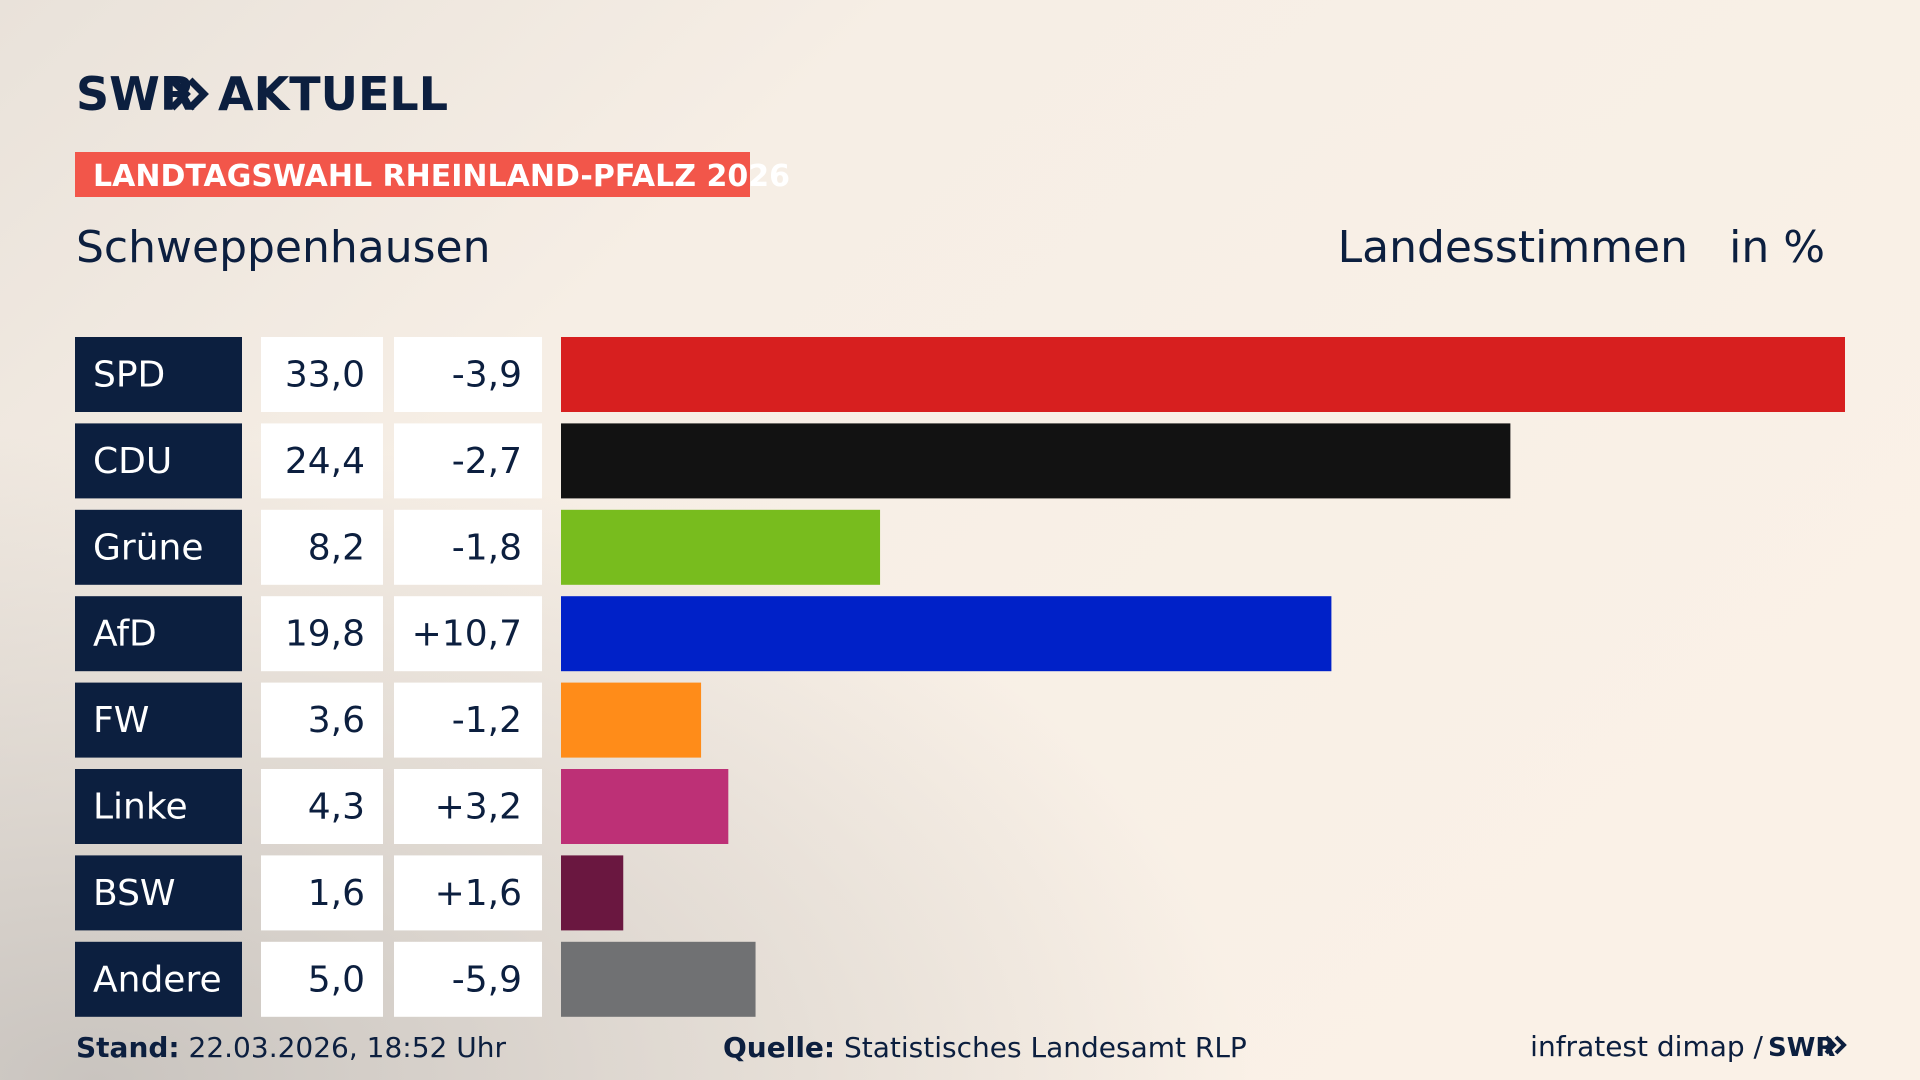 This screenshot has width=1920, height=1080. What do you see at coordinates (478, 807) in the screenshot?
I see `change-label: +3,2` at bounding box center [478, 807].